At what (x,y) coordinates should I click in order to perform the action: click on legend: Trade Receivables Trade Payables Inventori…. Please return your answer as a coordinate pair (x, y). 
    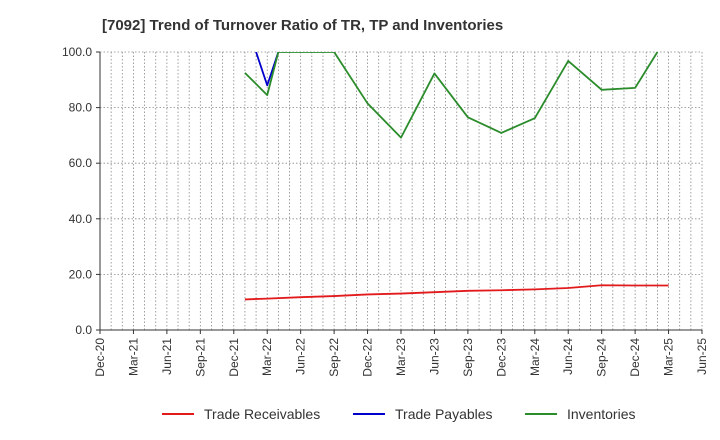
    Looking at the image, I should click on (398, 414).